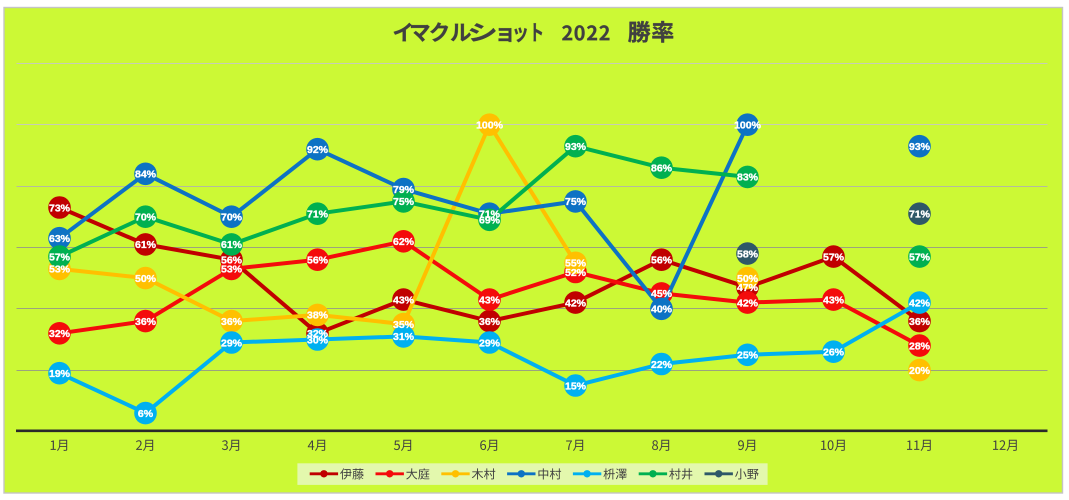  What do you see at coordinates (318, 340) in the screenshot?
I see `svg-text: 30%` at bounding box center [318, 340].